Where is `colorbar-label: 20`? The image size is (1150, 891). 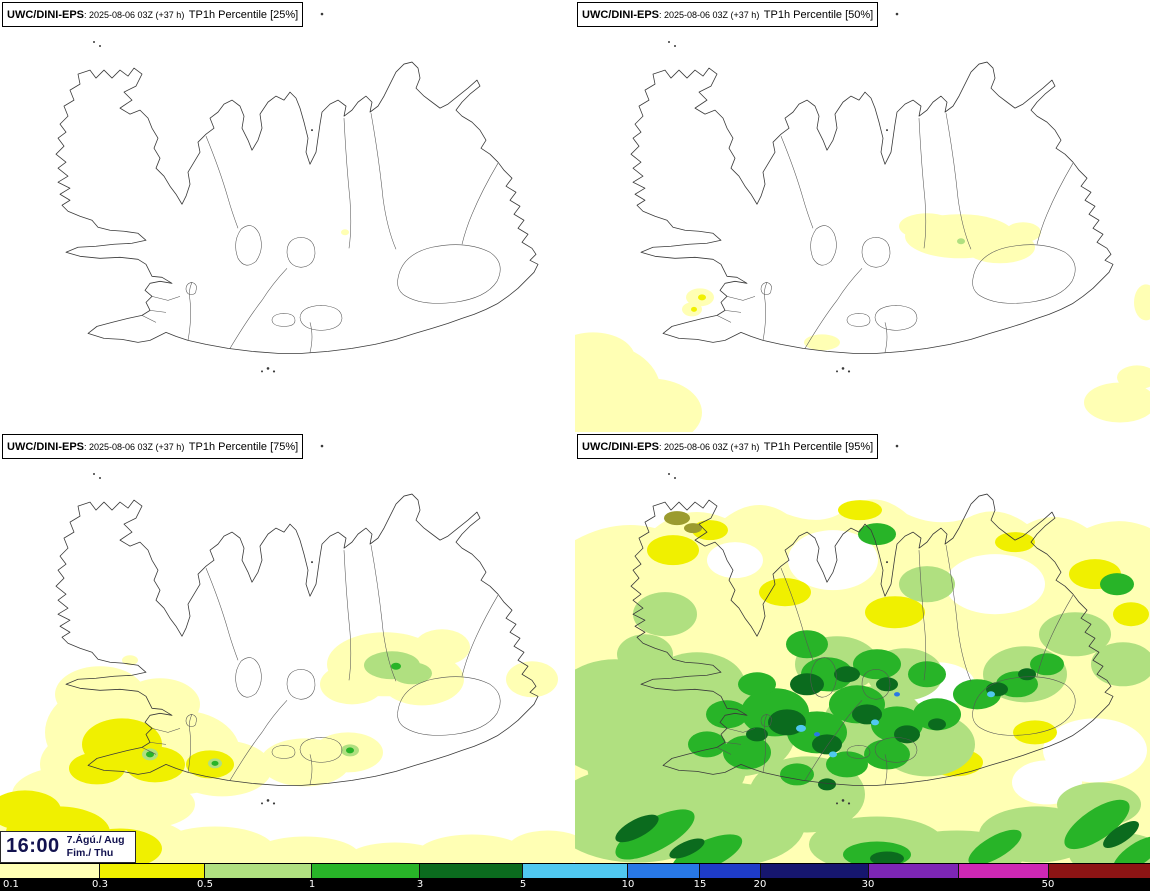 colorbar-label: 20 is located at coordinates (760, 884).